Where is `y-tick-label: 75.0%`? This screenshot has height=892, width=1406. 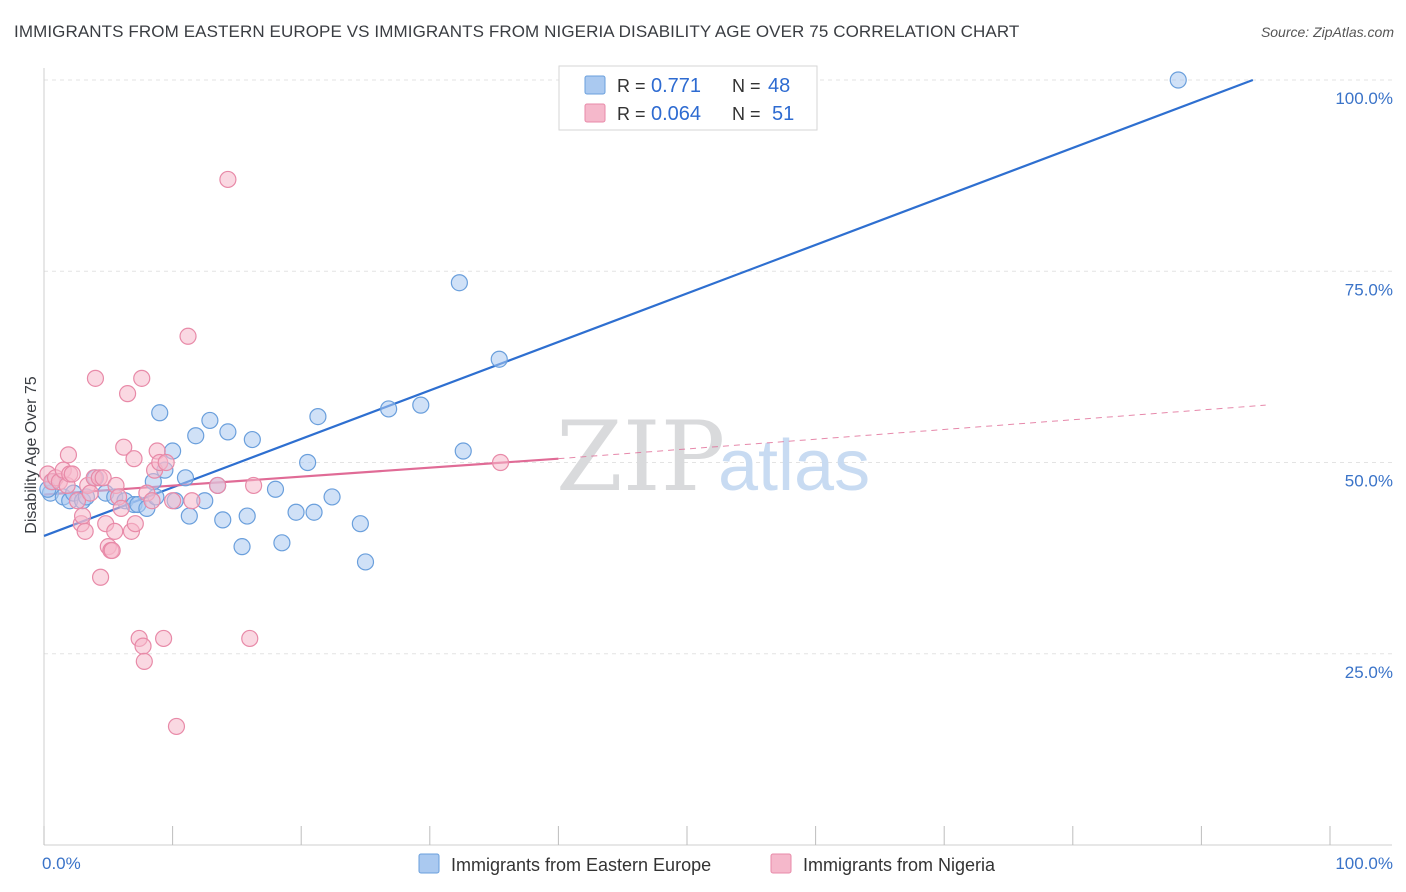
y-tick-label: 75.0% is located at coordinates (1369, 289).